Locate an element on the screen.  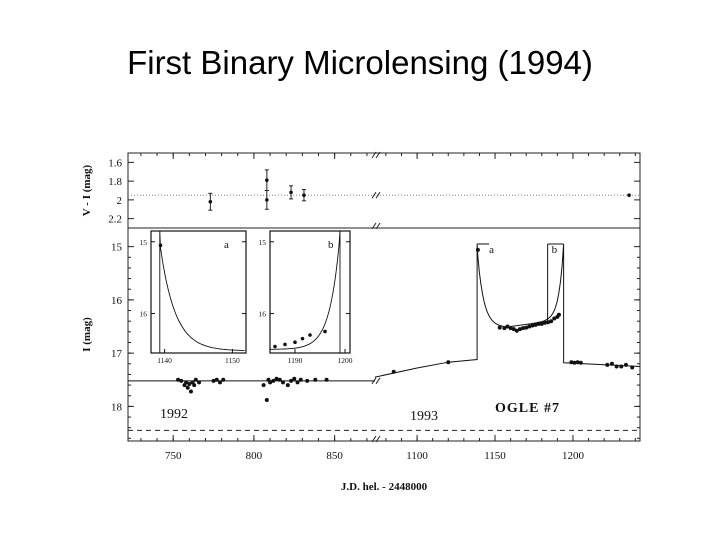
inset-x-tick-label: 1140 is located at coordinates (164, 360).